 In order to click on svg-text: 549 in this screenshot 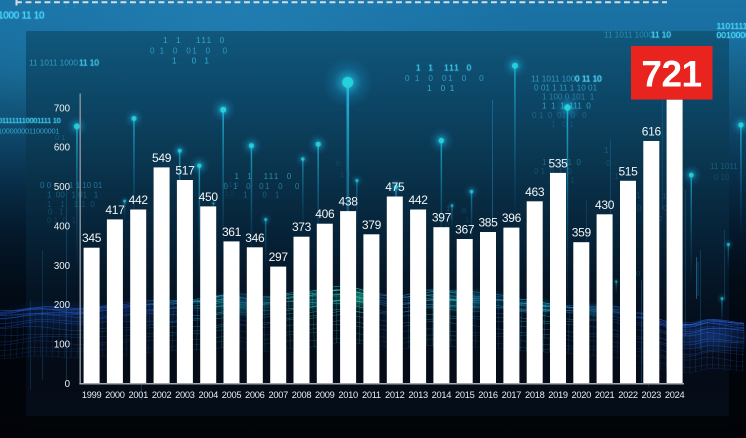, I will do `click(162, 158)`.